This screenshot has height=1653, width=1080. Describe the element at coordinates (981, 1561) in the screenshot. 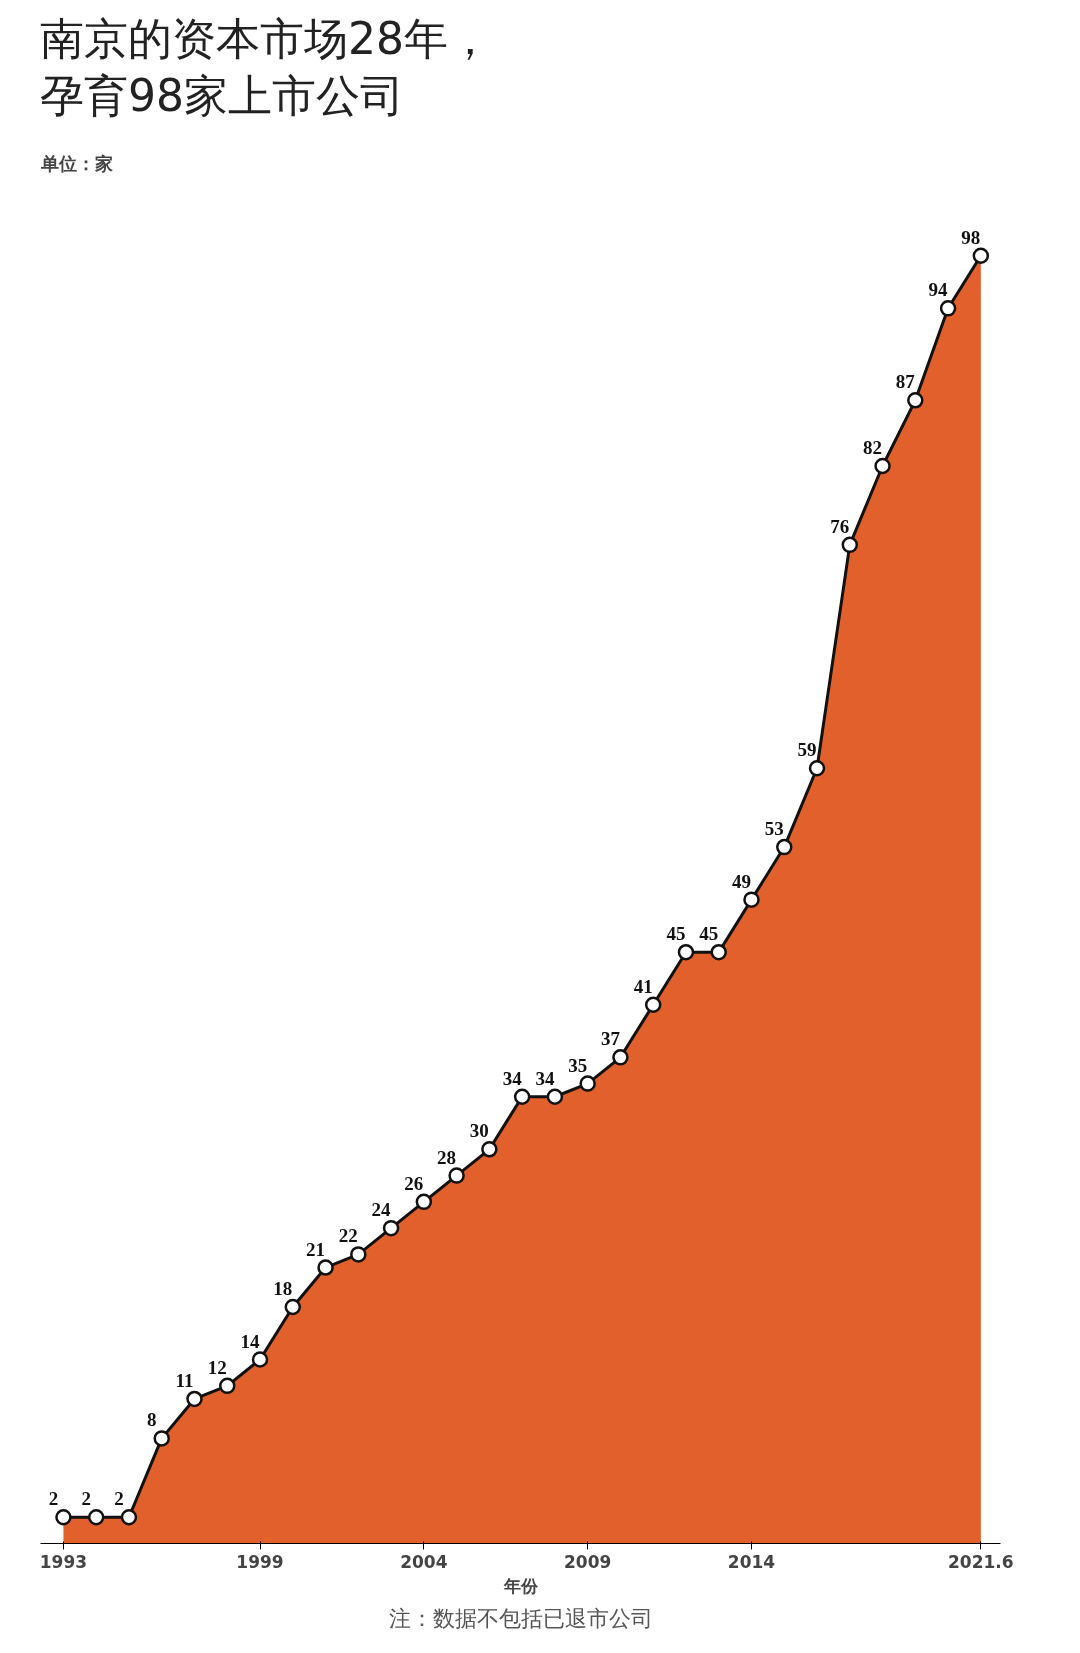

I see `x-tick-label: 2021.6` at that location.